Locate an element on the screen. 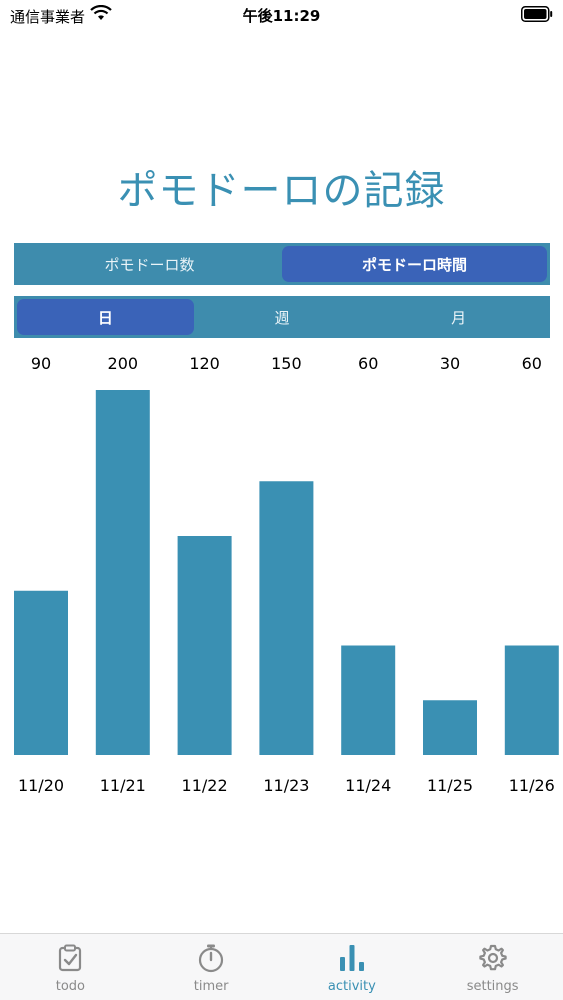 This screenshot has width=563, height=1000. battery-icon is located at coordinates (537, 14).